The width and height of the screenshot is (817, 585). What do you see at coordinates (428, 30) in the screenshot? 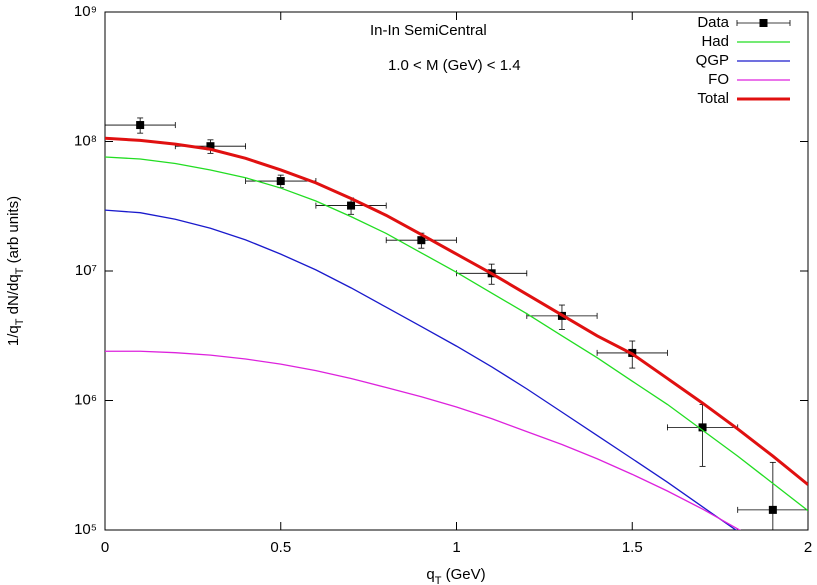
I see `annotation: In-In SemiCentral` at bounding box center [428, 30].